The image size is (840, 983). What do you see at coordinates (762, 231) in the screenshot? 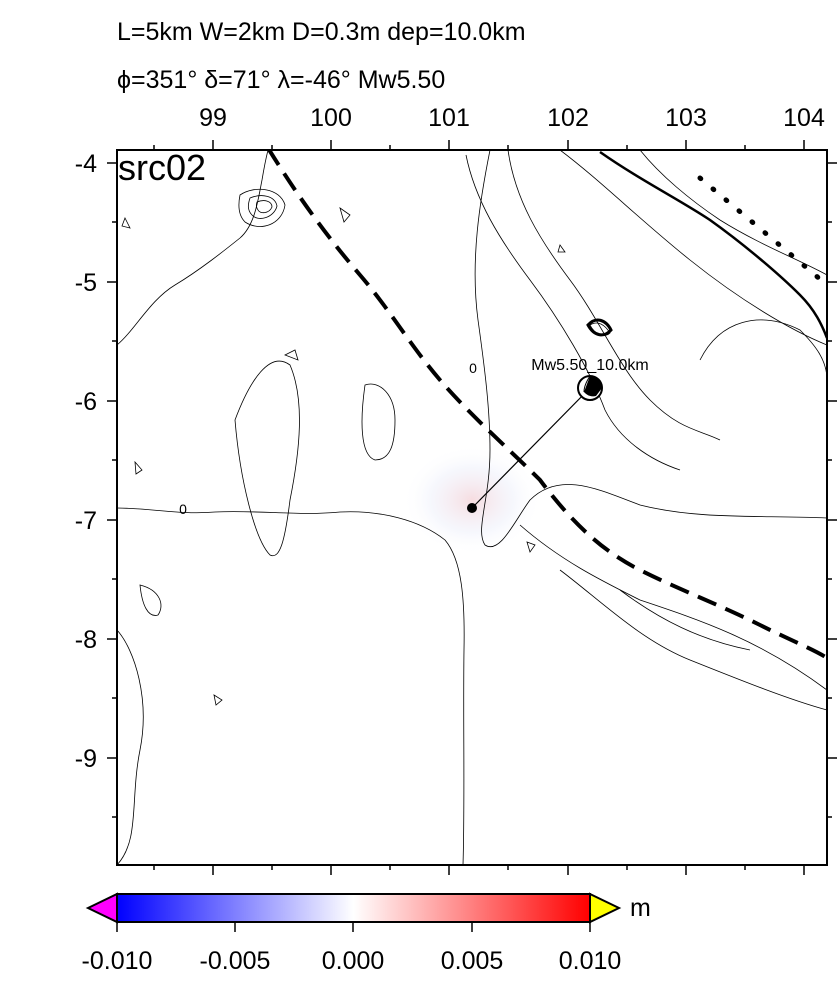
I see `dotted-boundary` at bounding box center [762, 231].